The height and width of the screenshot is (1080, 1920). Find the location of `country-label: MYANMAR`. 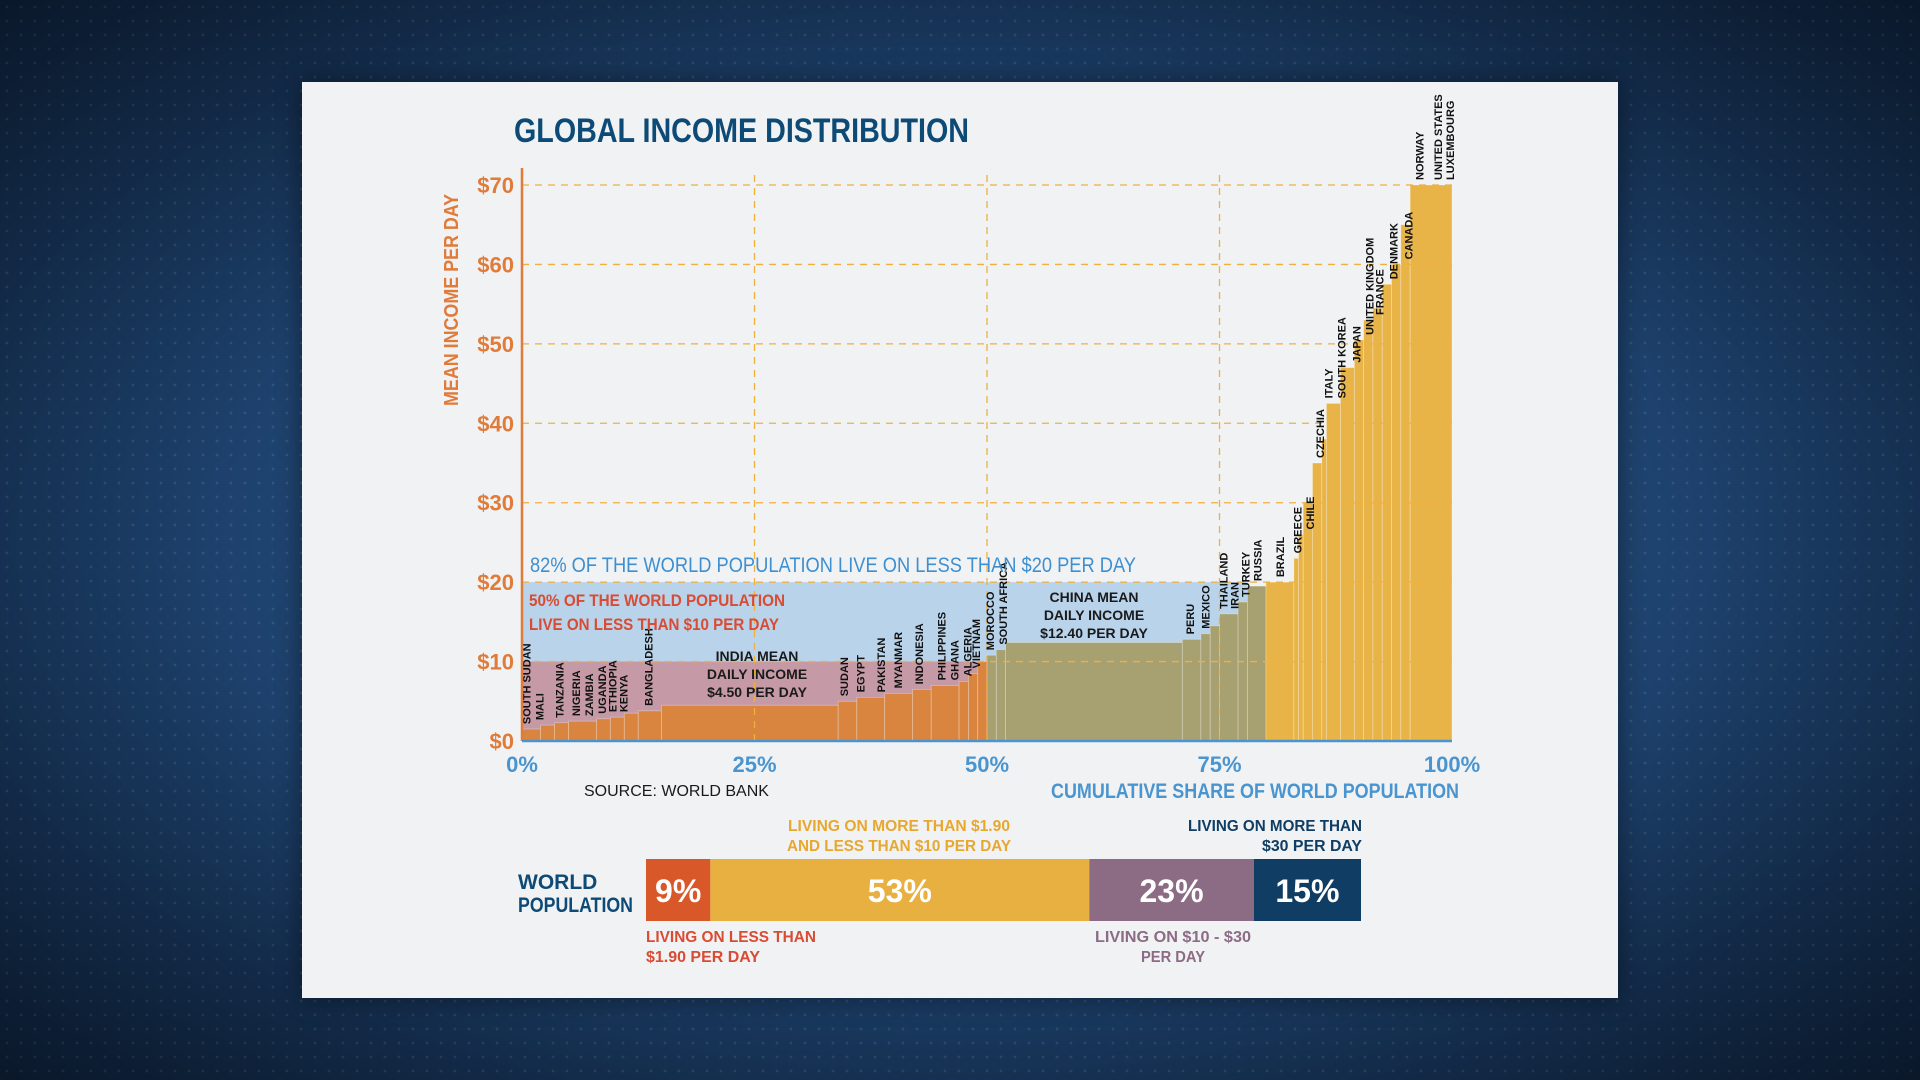

country-label: MYANMAR is located at coordinates (899, 660).